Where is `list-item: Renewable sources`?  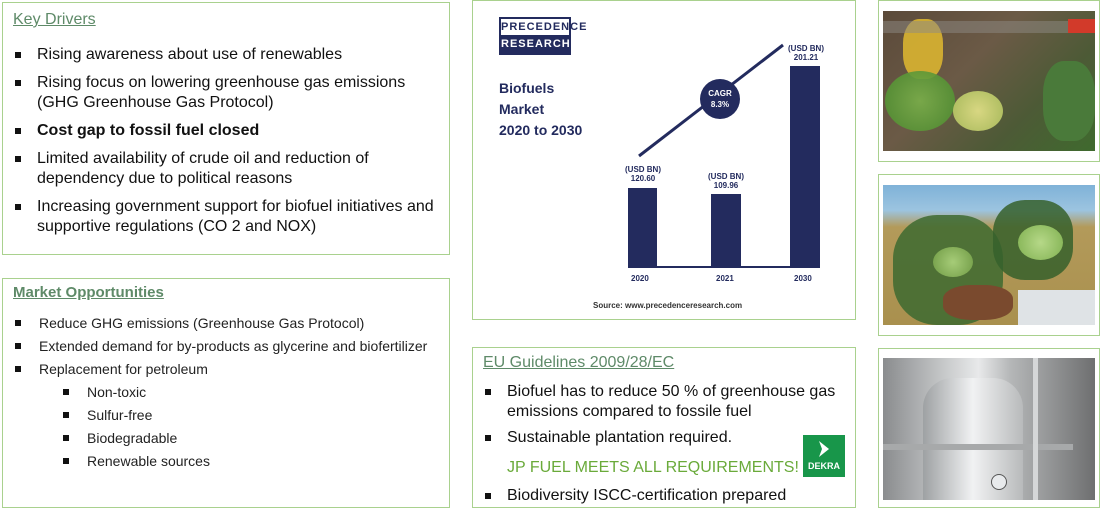
list-item: Renewable sources is located at coordinates (225, 461).